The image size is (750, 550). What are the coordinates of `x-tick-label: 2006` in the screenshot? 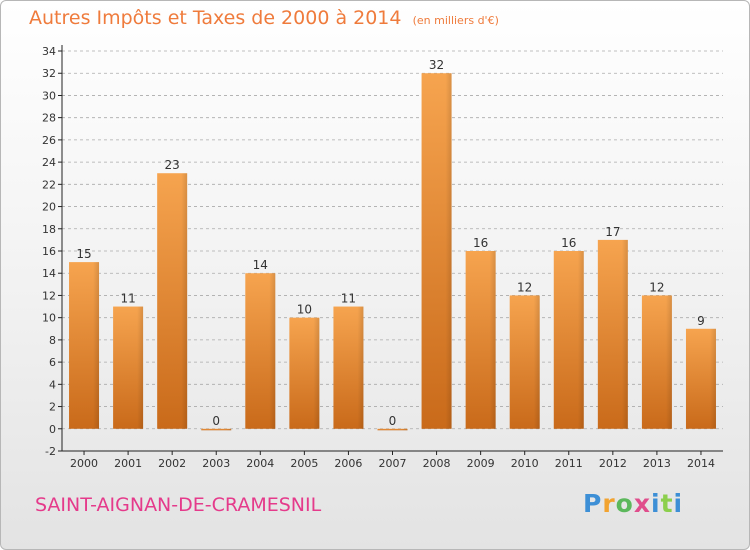 It's located at (348, 463).